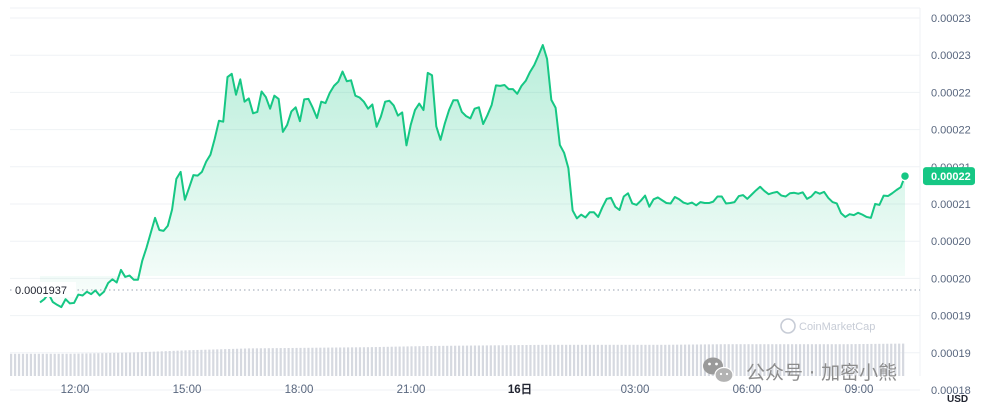  What do you see at coordinates (465, 289) in the screenshot?
I see `reference-line: 0.0001937` at bounding box center [465, 289].